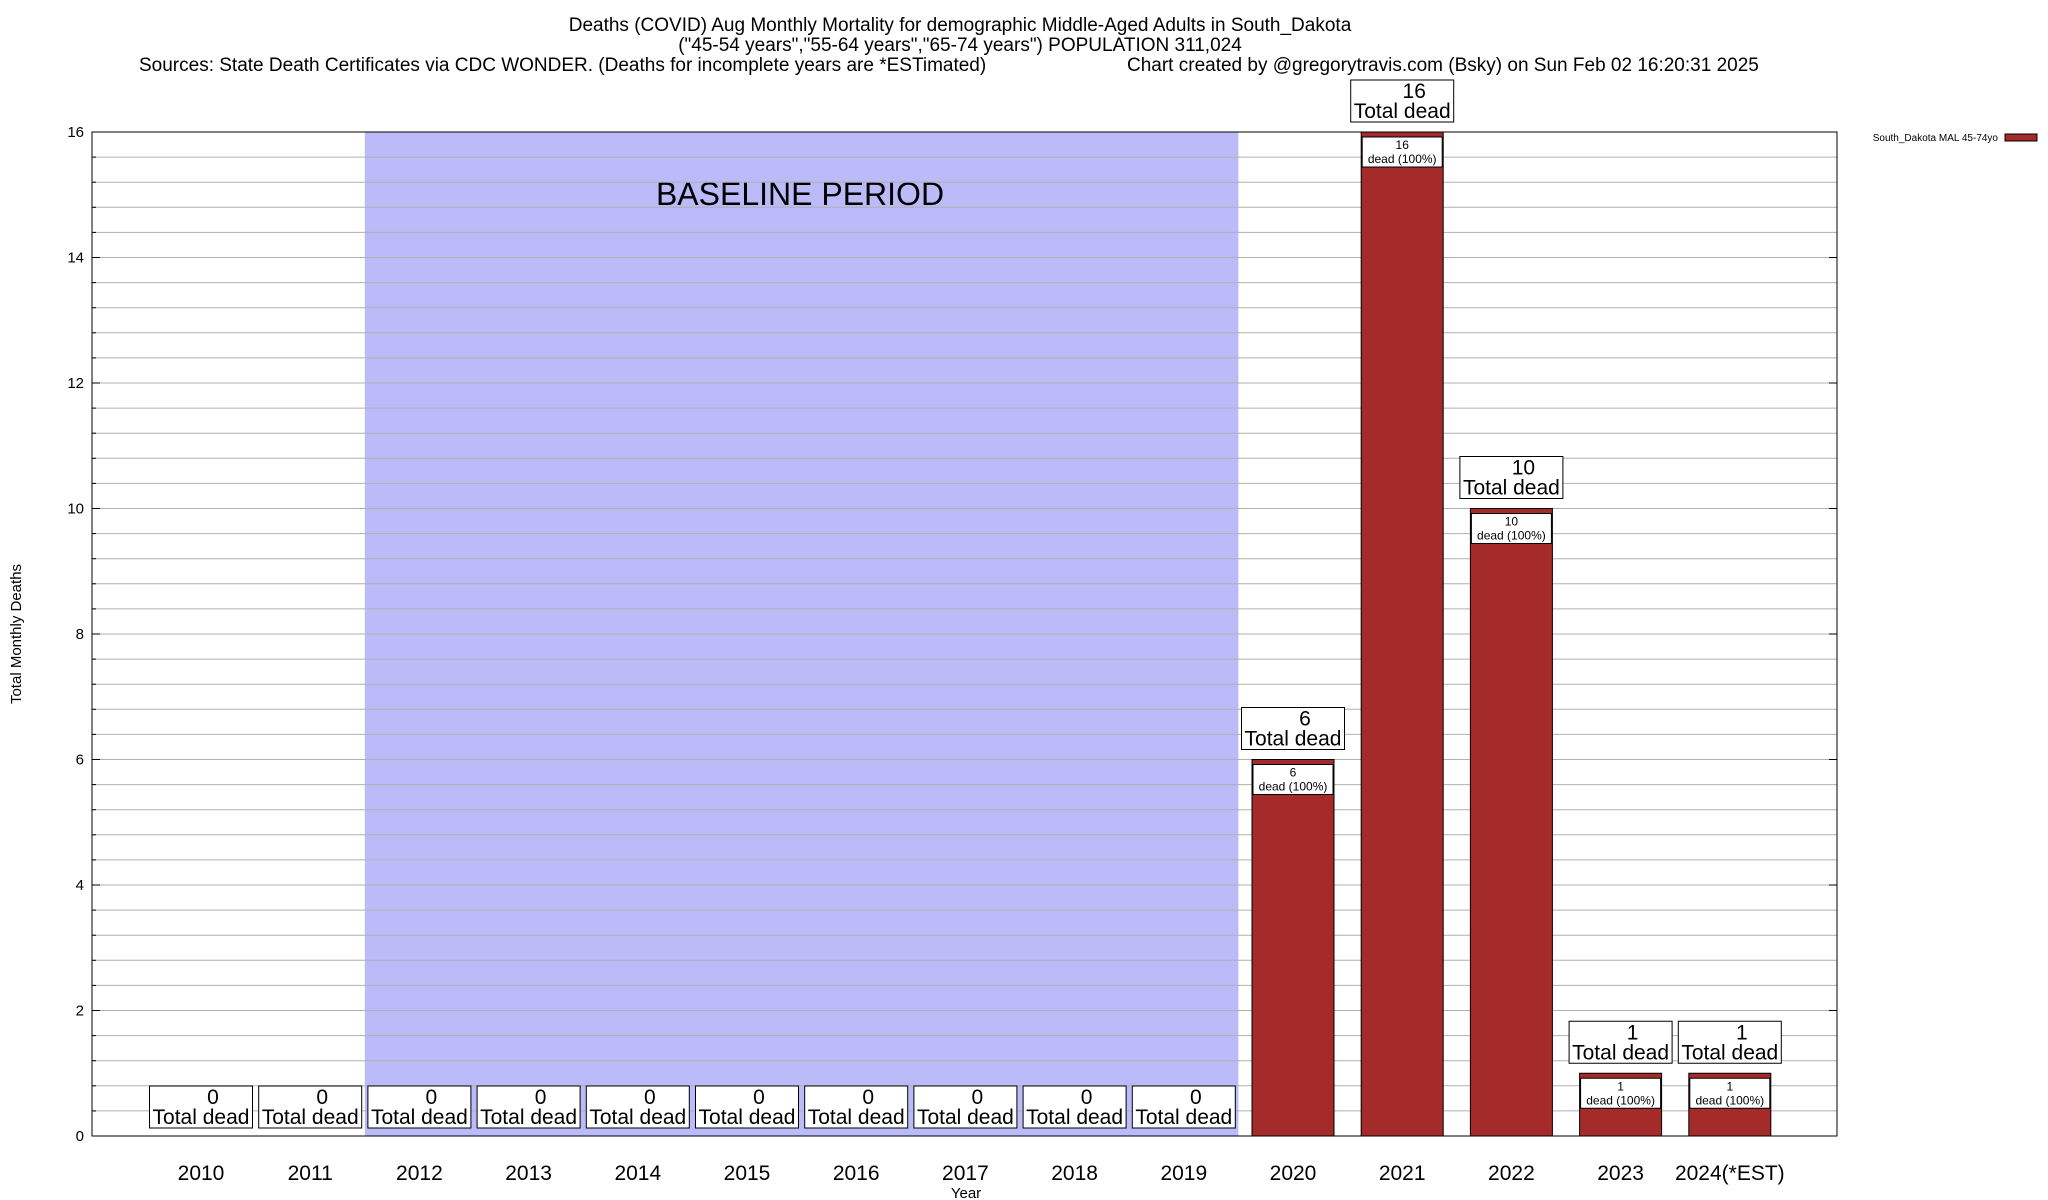 The width and height of the screenshot is (2048, 1200). Describe the element at coordinates (1402, 1173) in the screenshot. I see `x-tick-label: 2021` at that location.